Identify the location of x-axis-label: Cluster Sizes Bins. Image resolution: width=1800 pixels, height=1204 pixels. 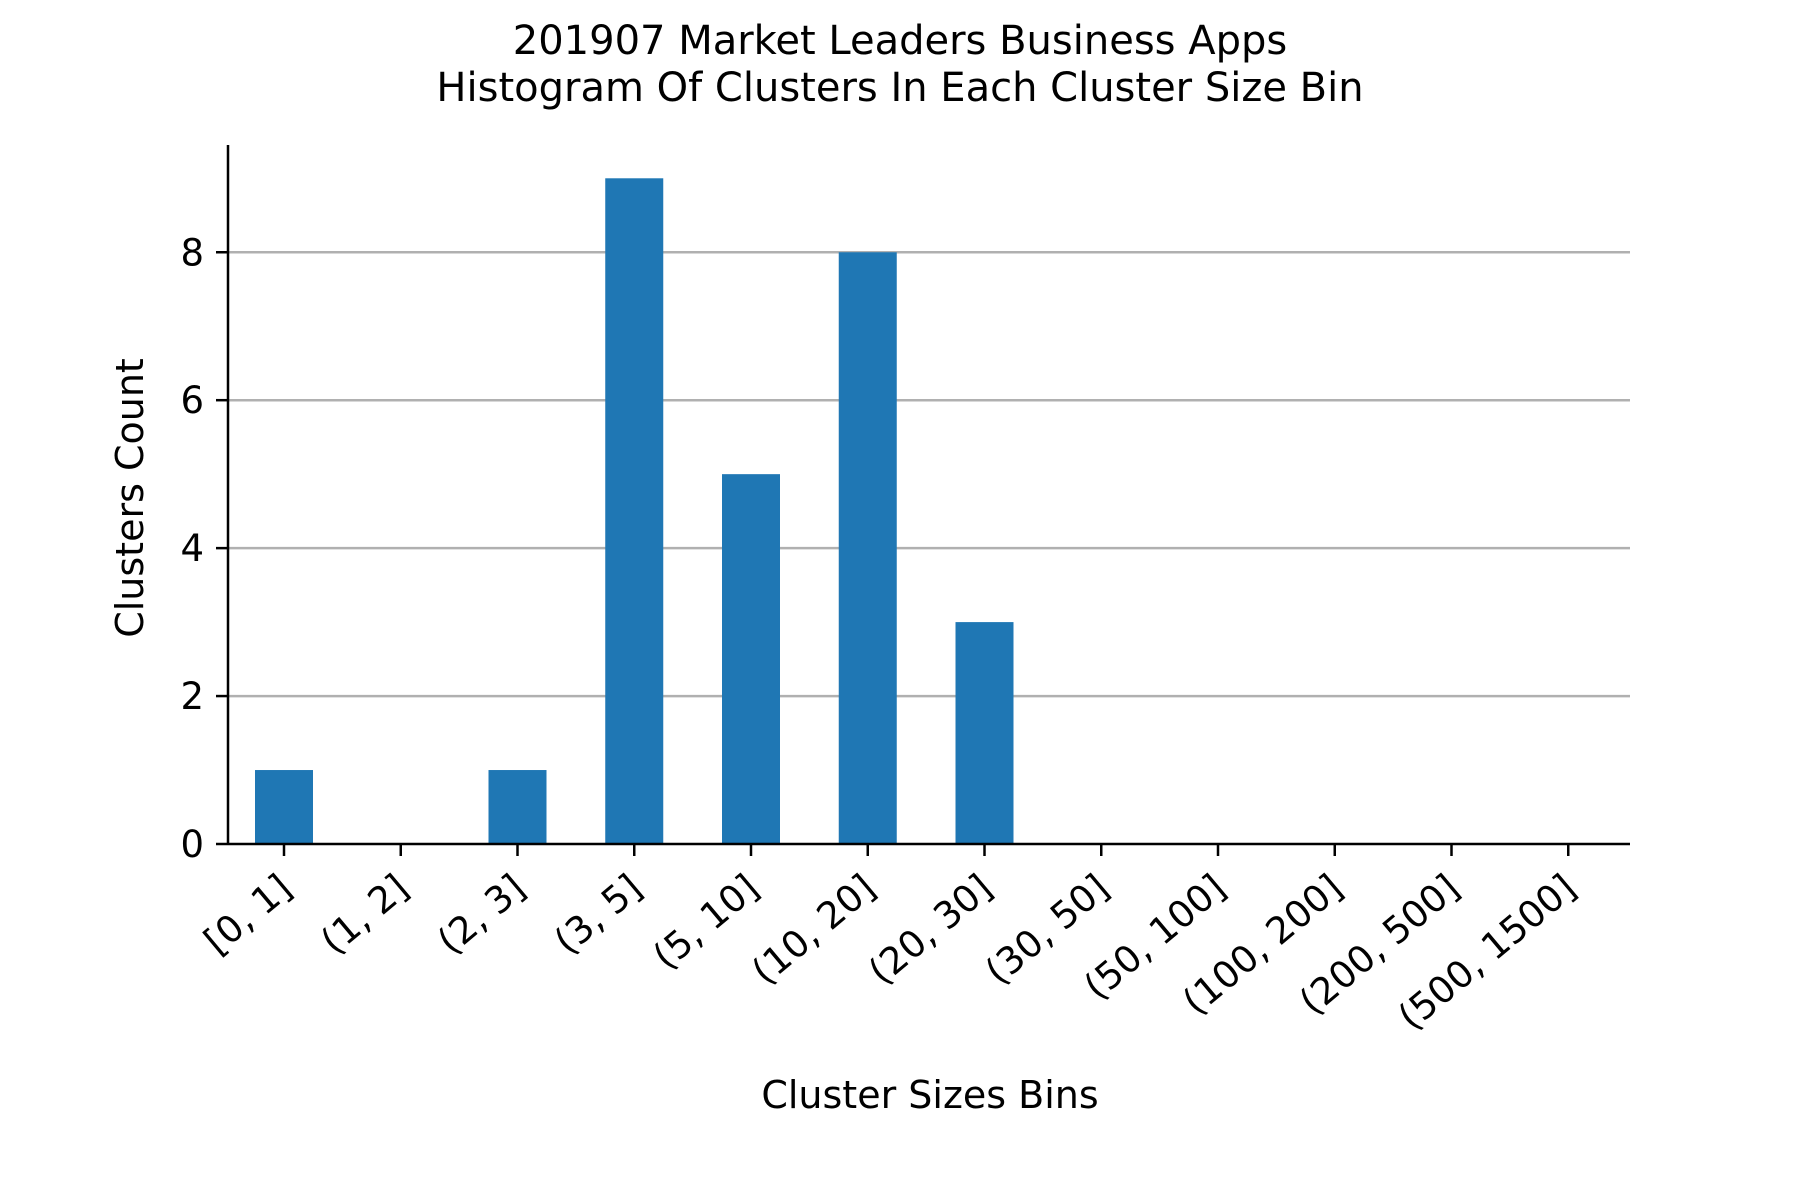
(929, 1095).